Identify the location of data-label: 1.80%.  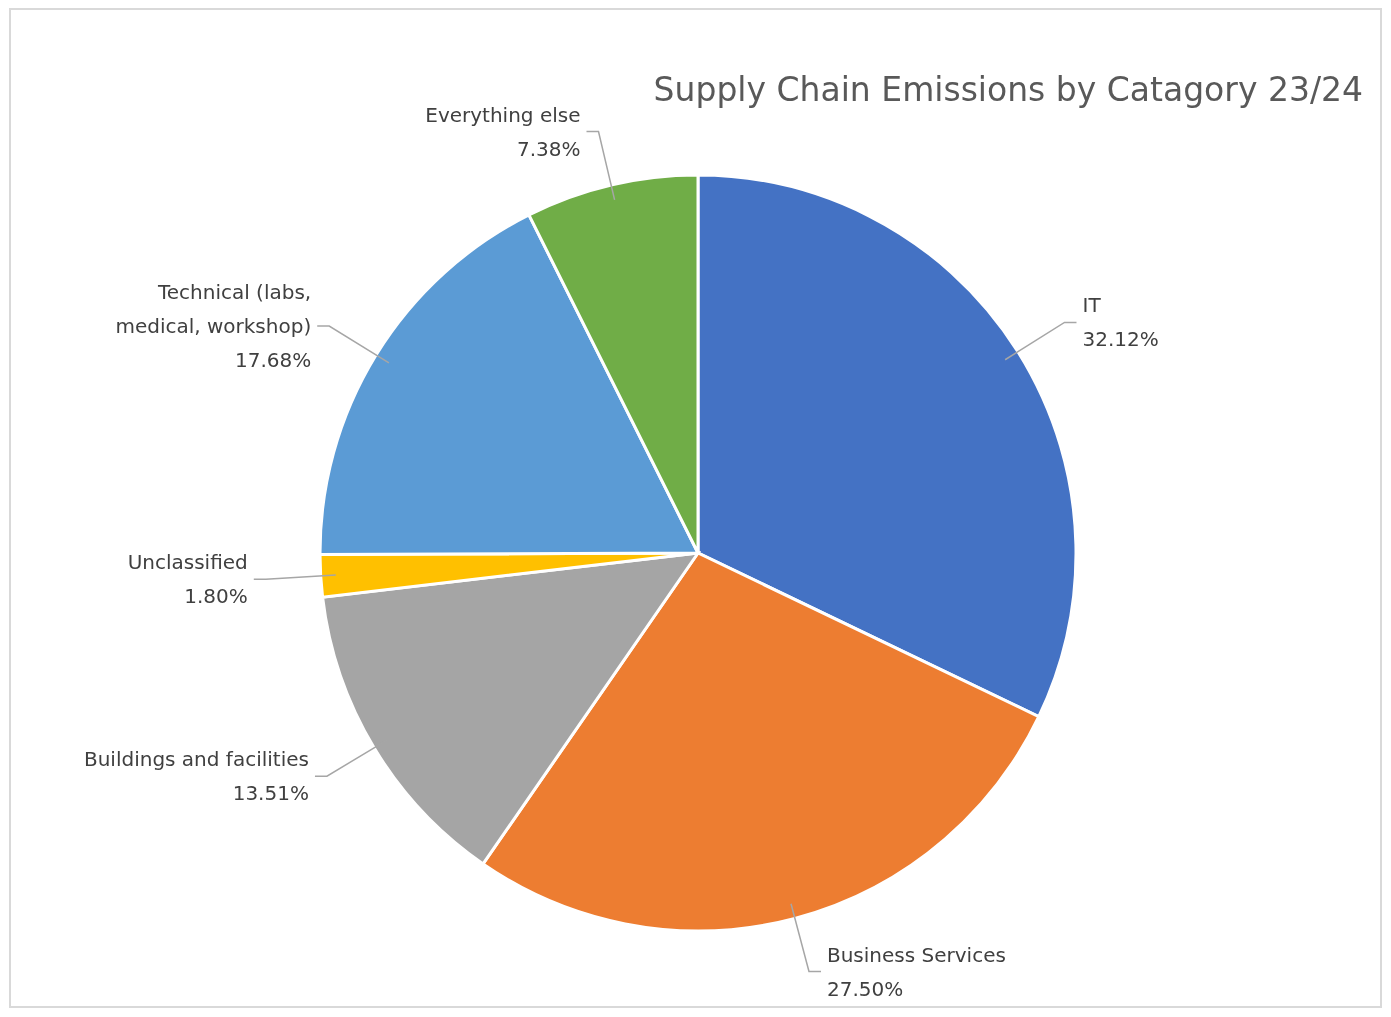
(216, 596).